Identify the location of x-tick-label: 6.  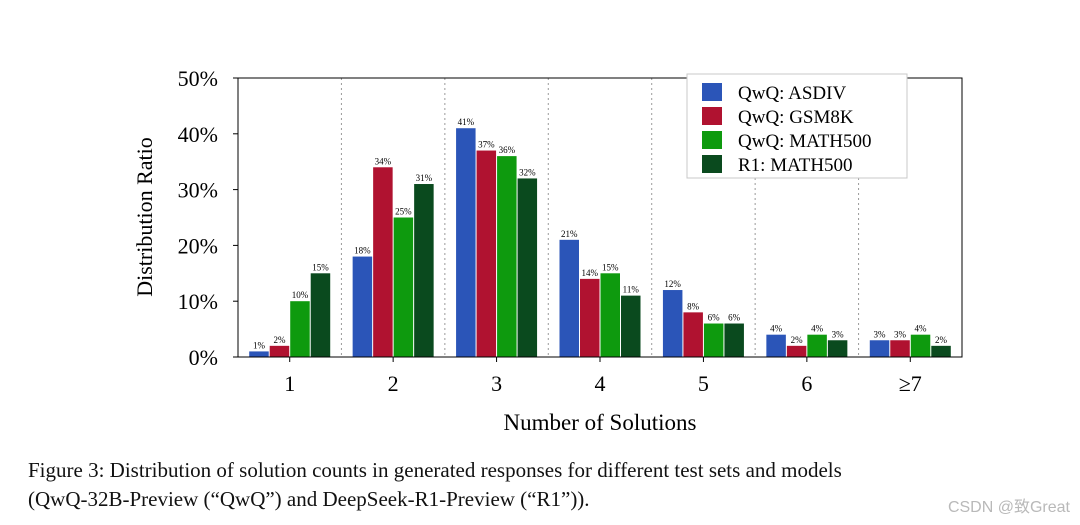
(806, 383).